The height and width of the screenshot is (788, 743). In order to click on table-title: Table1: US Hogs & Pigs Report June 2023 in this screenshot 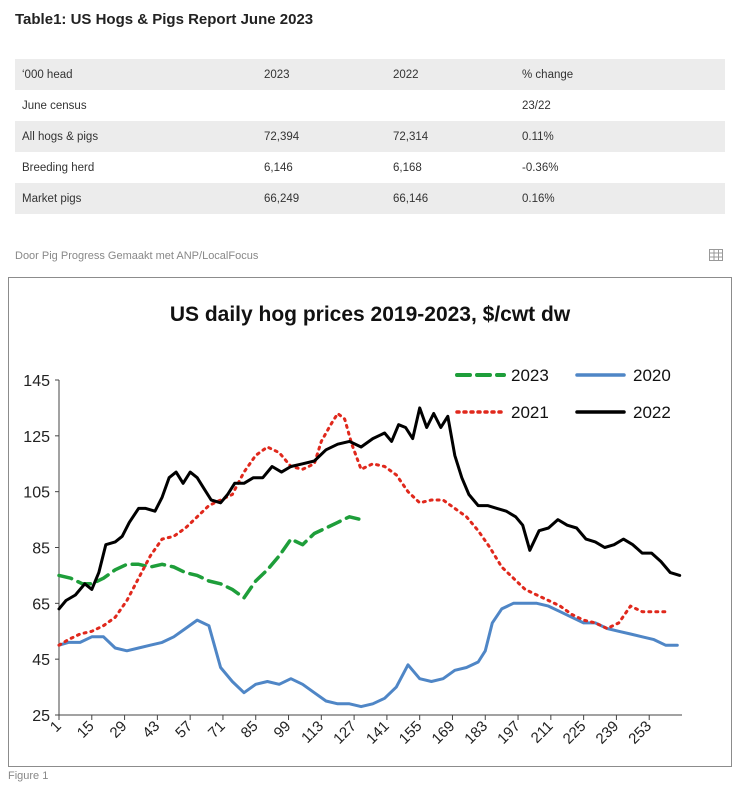, I will do `click(164, 19)`.